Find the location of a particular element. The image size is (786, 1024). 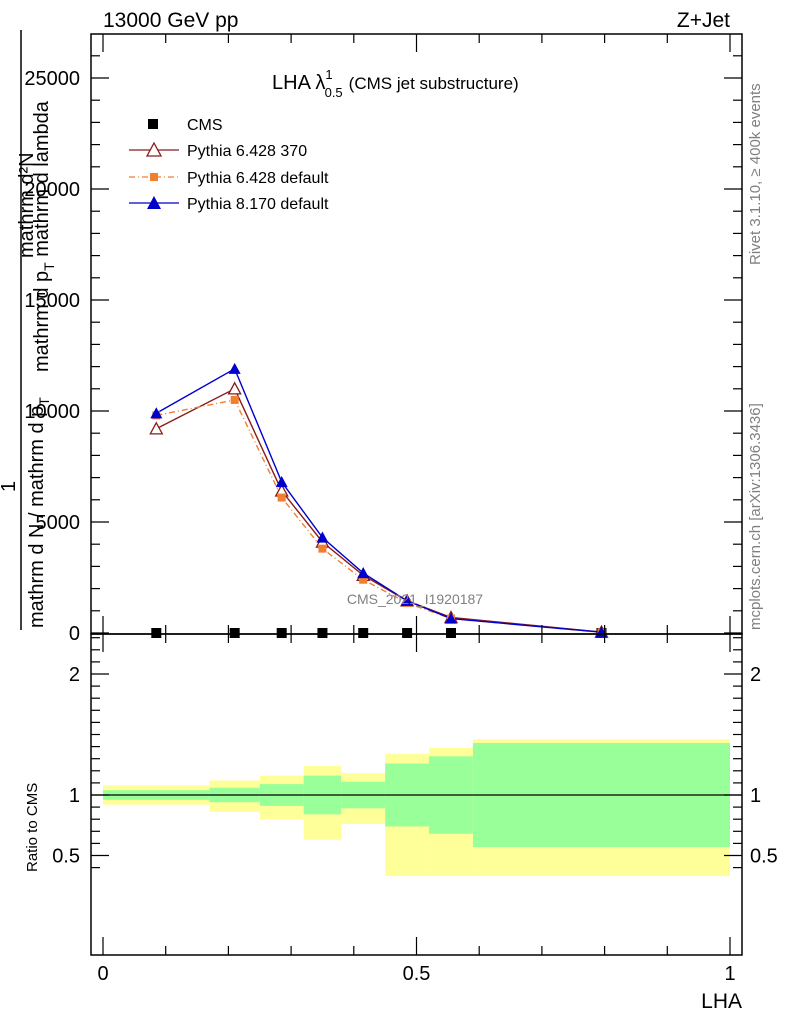

y-label-one: 1 is located at coordinates (10, 486).